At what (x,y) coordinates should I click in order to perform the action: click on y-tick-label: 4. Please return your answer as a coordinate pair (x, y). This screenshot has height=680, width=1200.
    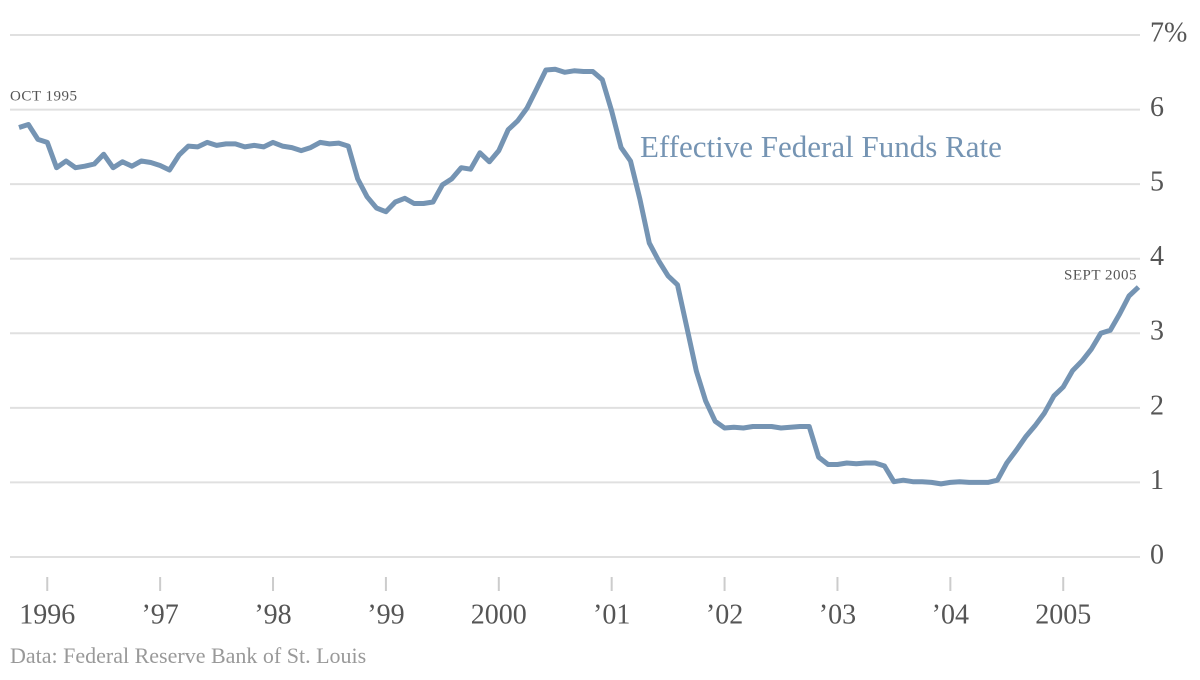
    Looking at the image, I should click on (1157, 256).